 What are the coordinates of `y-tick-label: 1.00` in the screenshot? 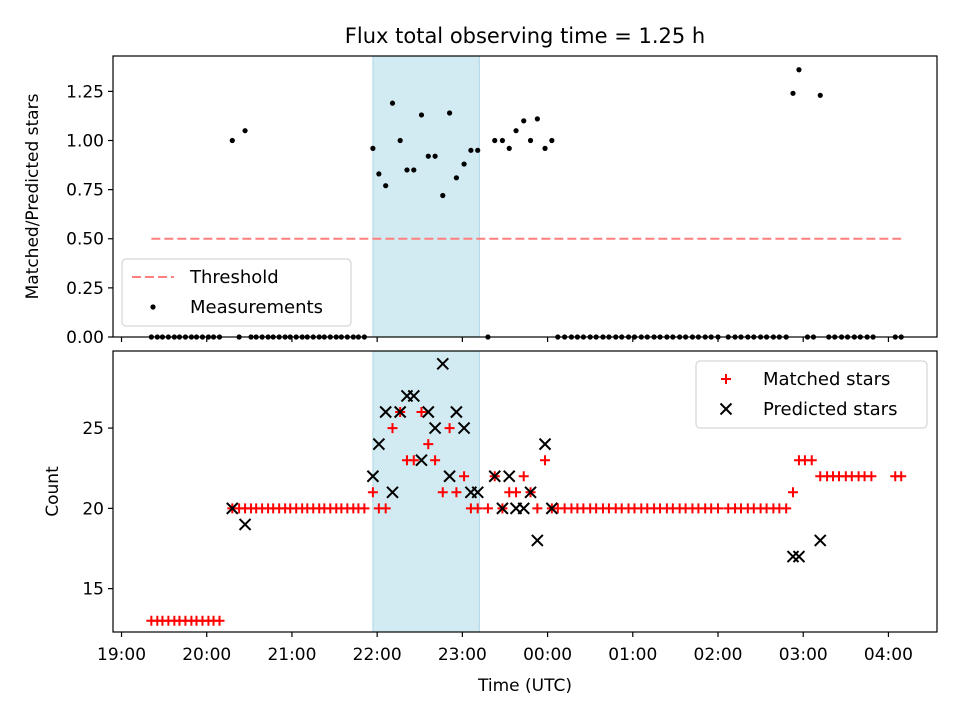 It's located at (85, 141).